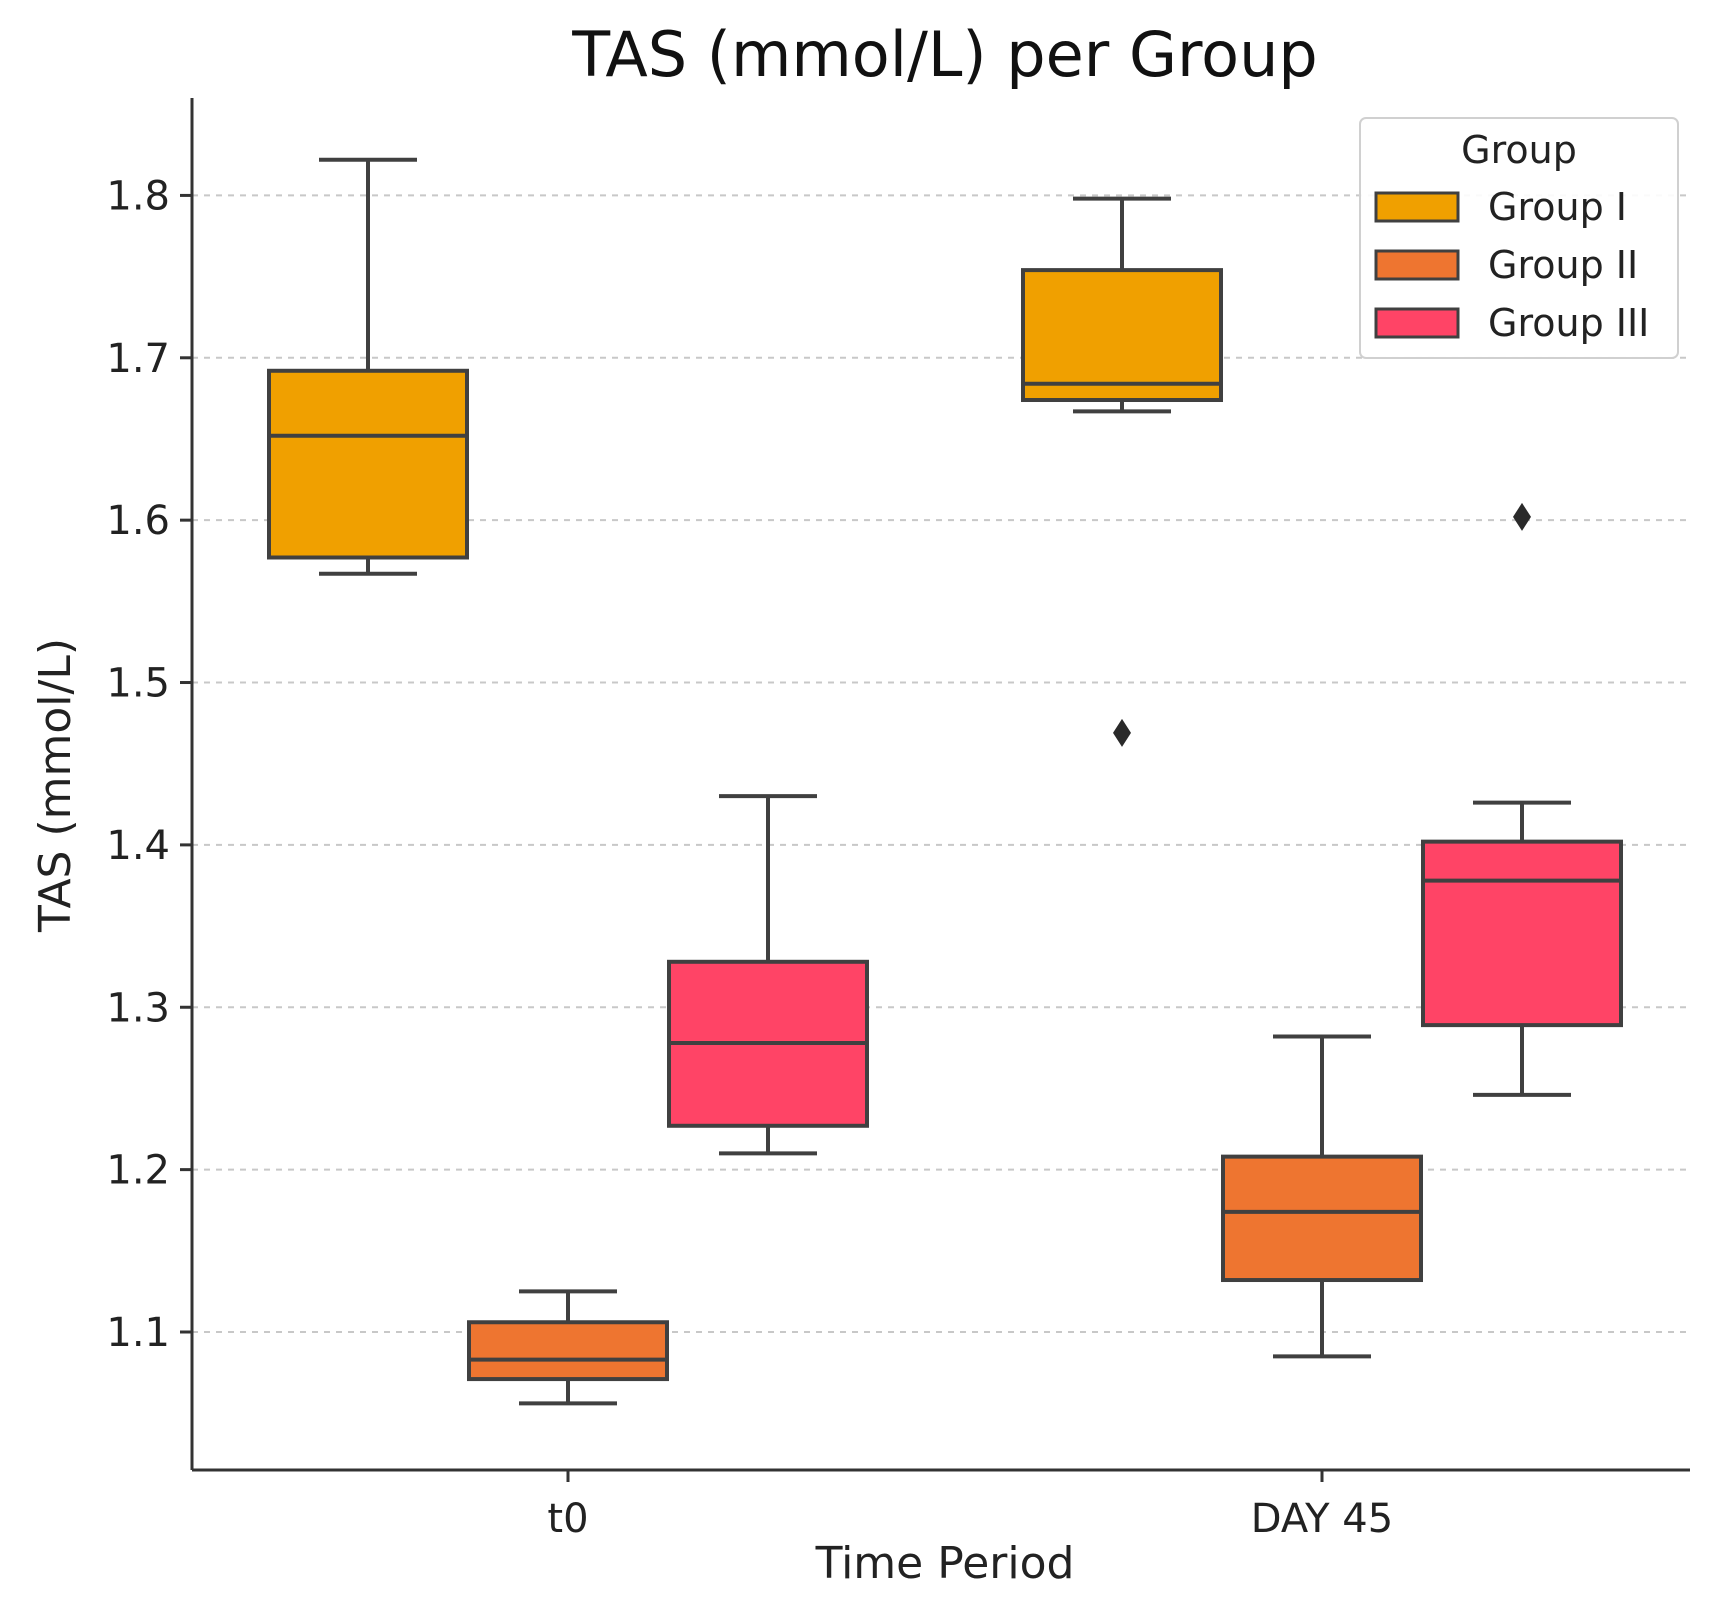 The width and height of the screenshot is (1719, 1612). I want to click on y-tick-label: 1.6, so click(138, 521).